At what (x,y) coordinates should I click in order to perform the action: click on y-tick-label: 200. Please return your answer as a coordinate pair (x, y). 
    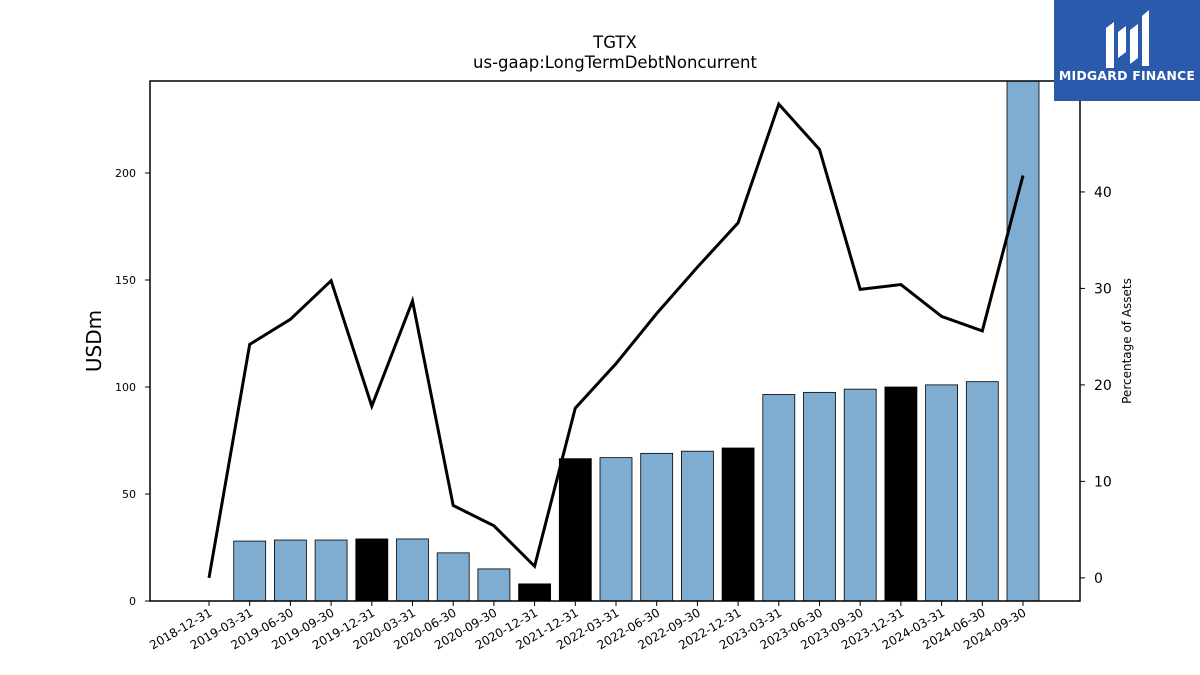
    Looking at the image, I should click on (125, 173).